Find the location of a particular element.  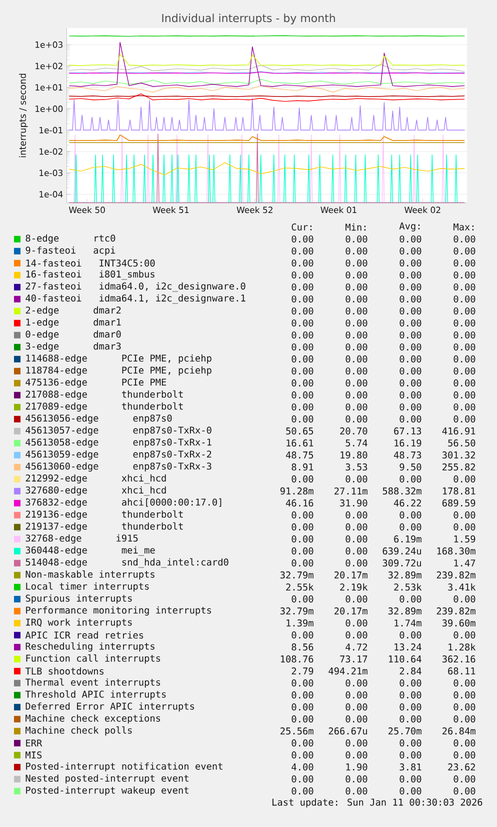

text: 239.82m is located at coordinates (456, 575).